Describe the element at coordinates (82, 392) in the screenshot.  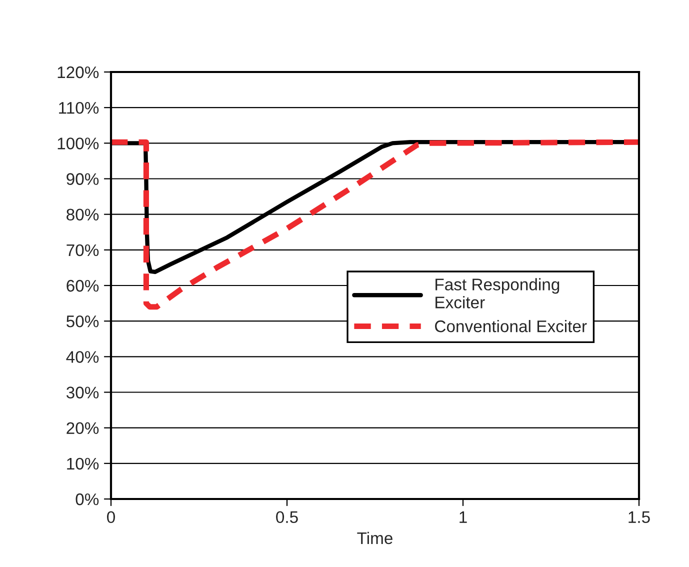
I see `y-tick-label: 30%` at that location.